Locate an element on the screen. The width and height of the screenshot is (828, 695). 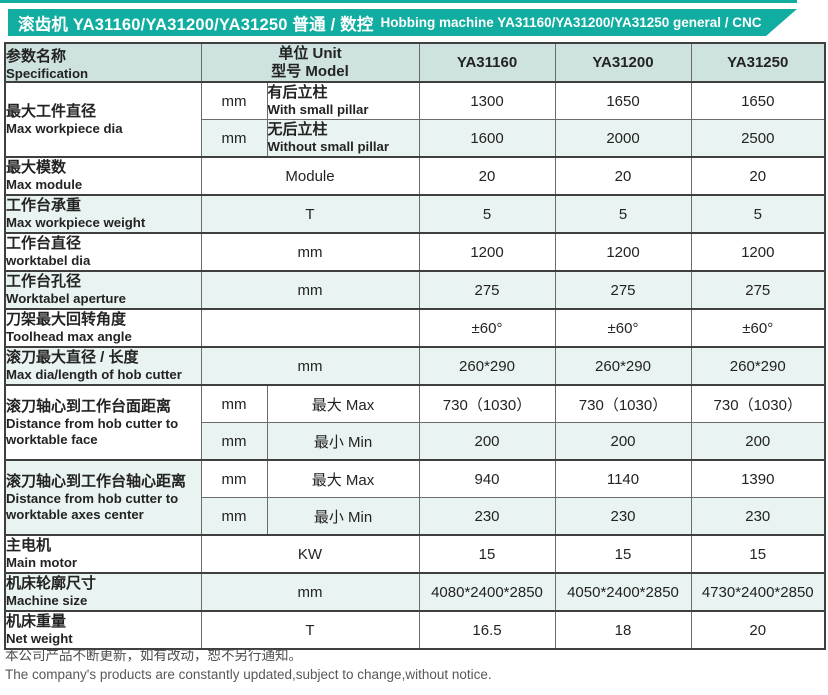
header-model-ya31160: YA31160 is located at coordinates (487, 62).